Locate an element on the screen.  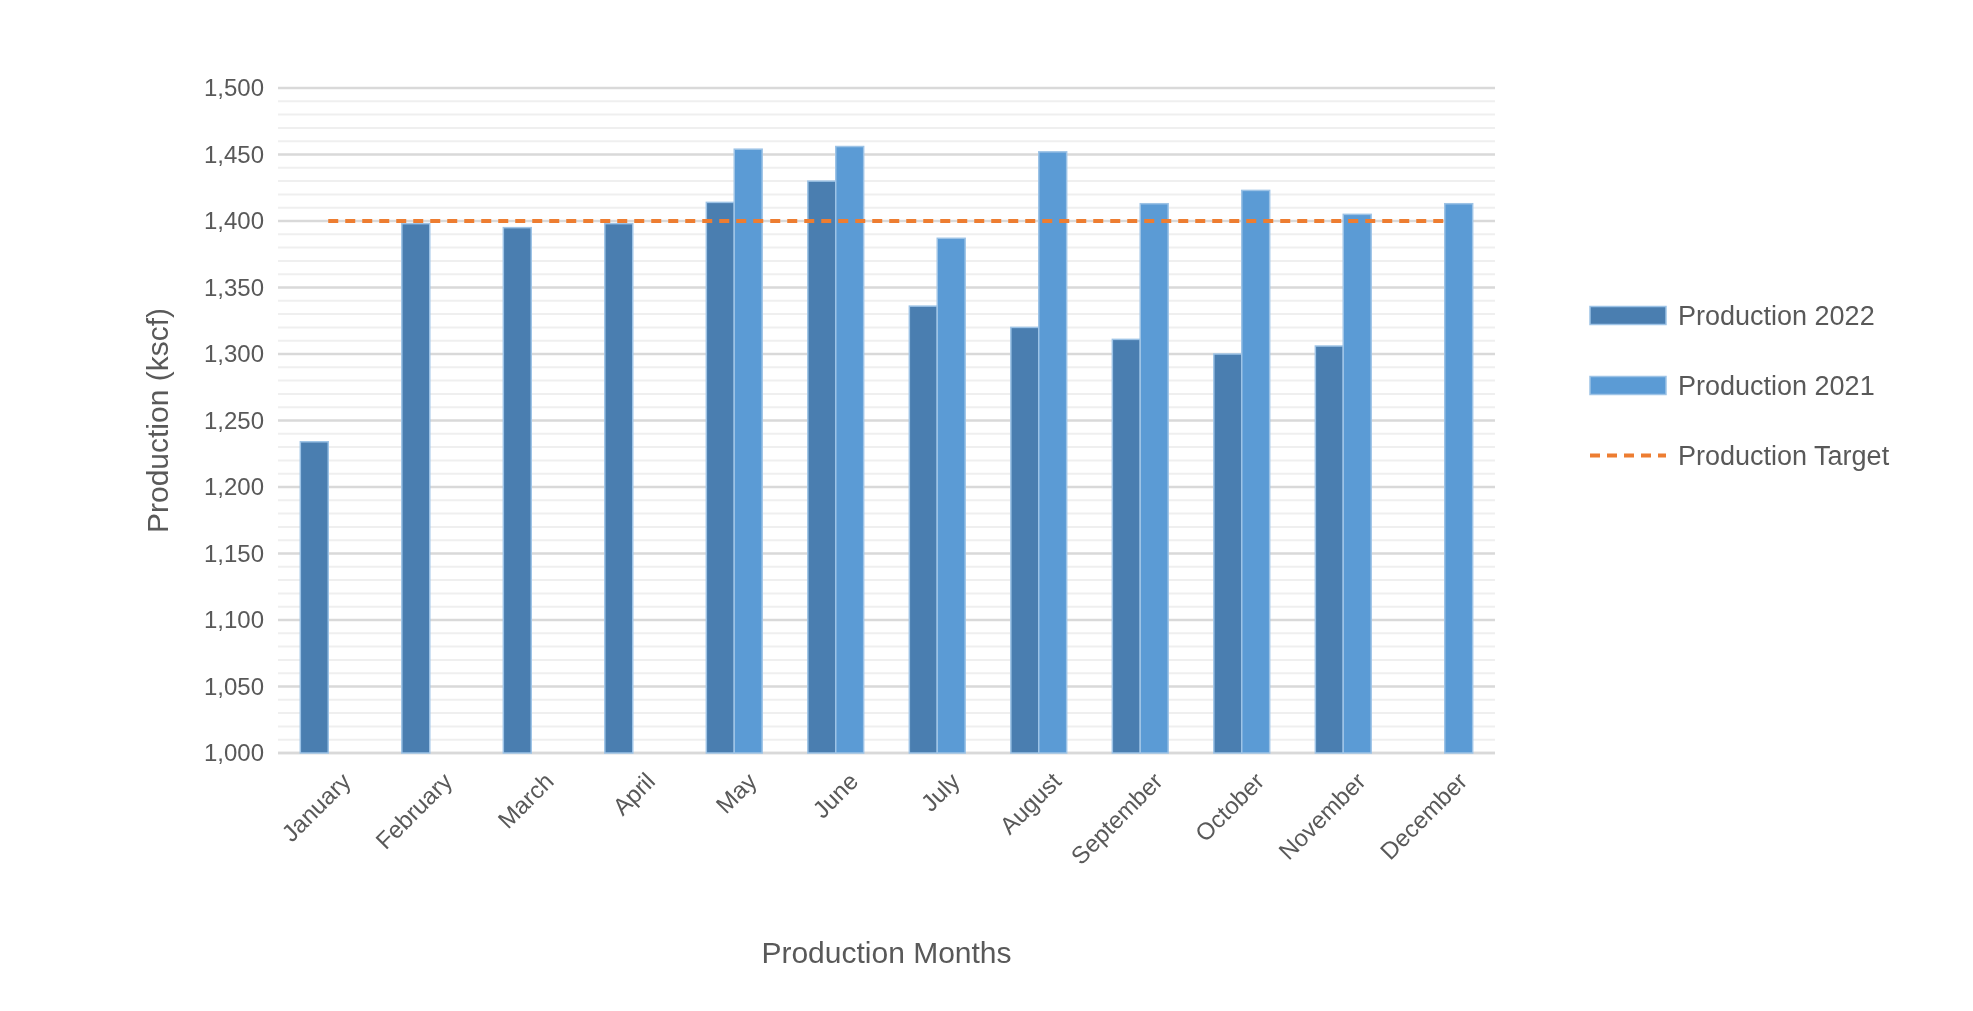
y-tick-label: 1,350 is located at coordinates (233, 287).